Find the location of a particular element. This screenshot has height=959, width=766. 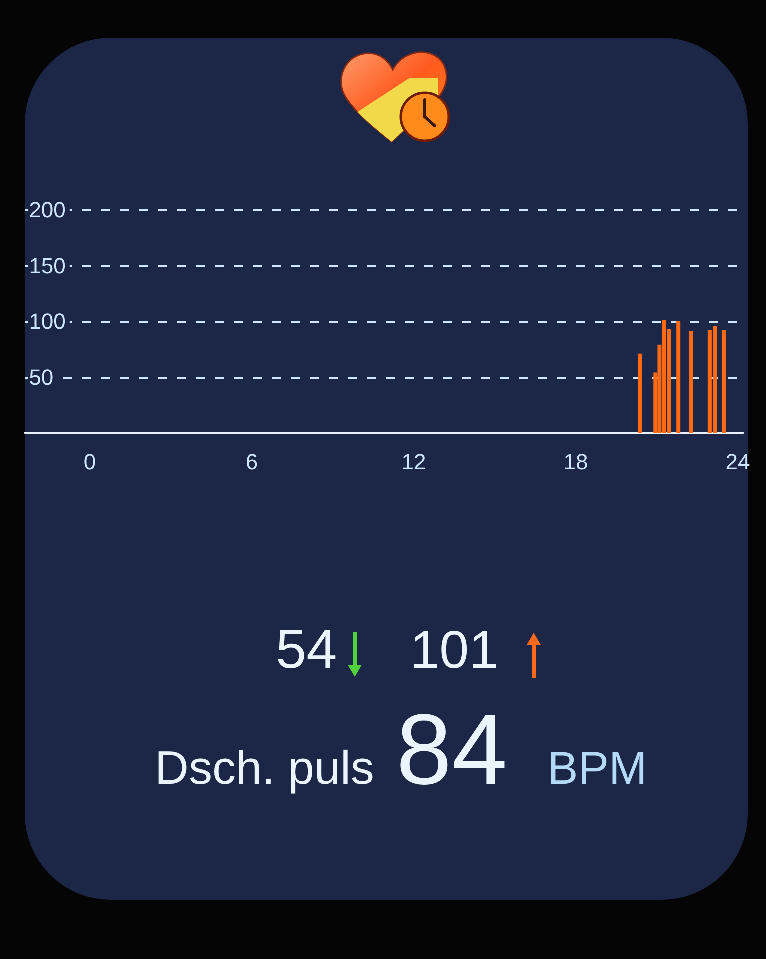

text: BPM is located at coordinates (598, 768).